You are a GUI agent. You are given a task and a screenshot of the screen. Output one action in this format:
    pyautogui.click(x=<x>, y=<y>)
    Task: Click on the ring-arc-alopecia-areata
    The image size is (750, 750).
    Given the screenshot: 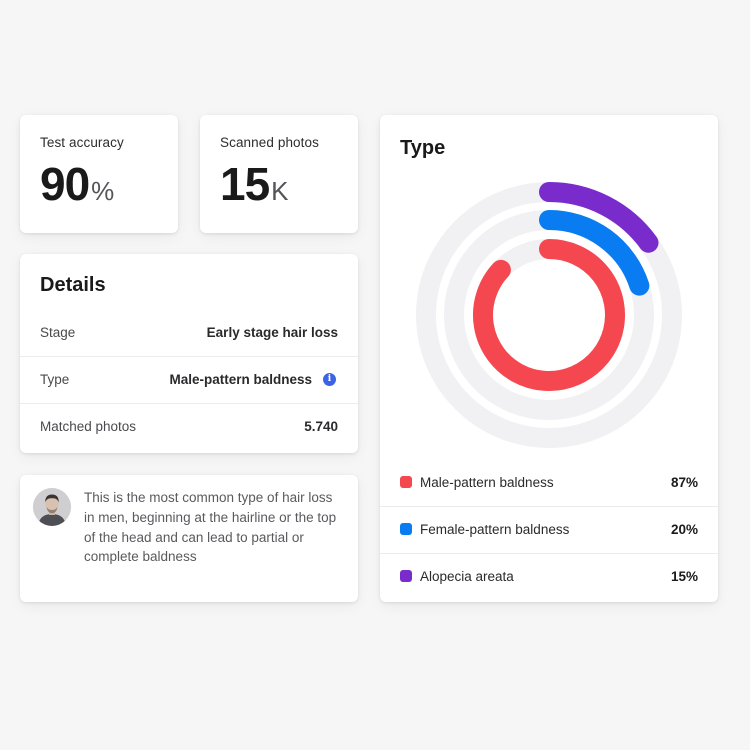 What is the action you would take?
    pyautogui.click(x=599, y=217)
    